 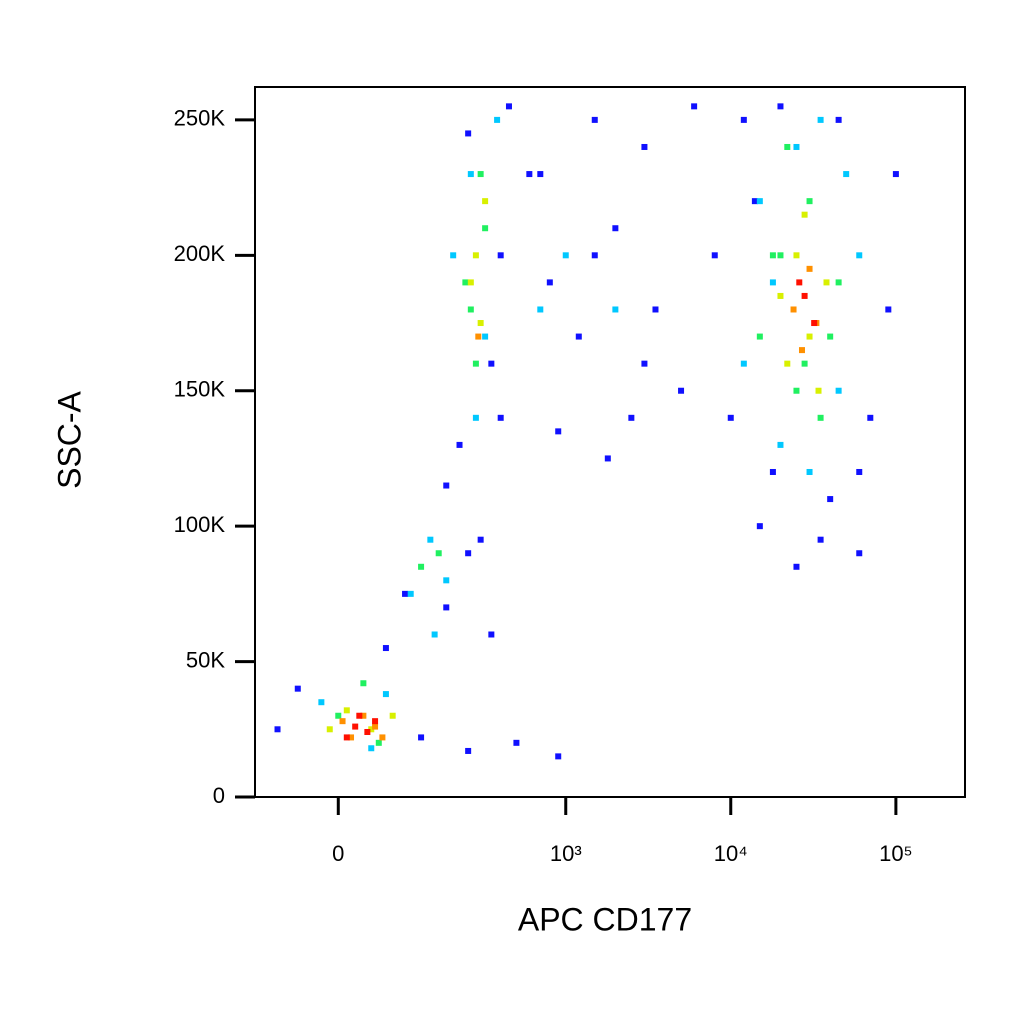 I want to click on x-axis-title: APC CD177, so click(x=605, y=919).